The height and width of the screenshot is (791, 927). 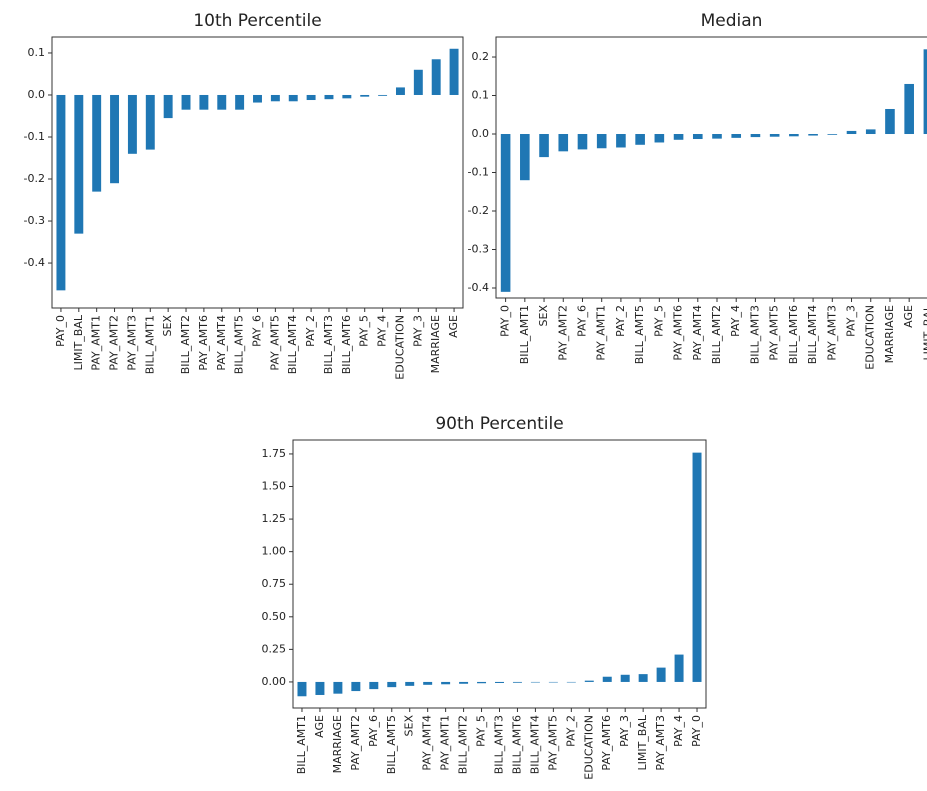 What do you see at coordinates (257, 331) in the screenshot?
I see `x-tick-label: PAY_6` at bounding box center [257, 331].